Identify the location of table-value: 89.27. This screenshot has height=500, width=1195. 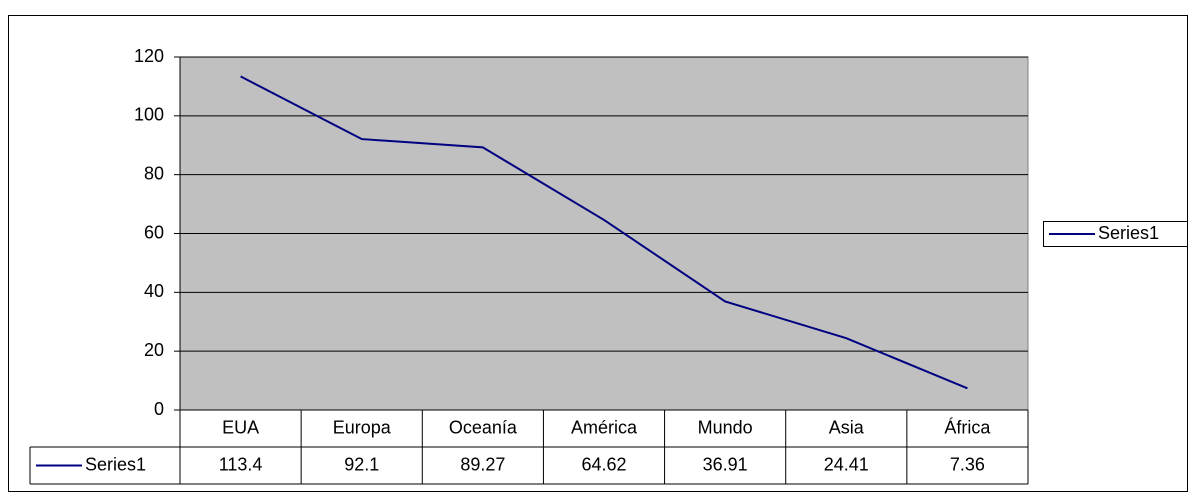
(482, 464).